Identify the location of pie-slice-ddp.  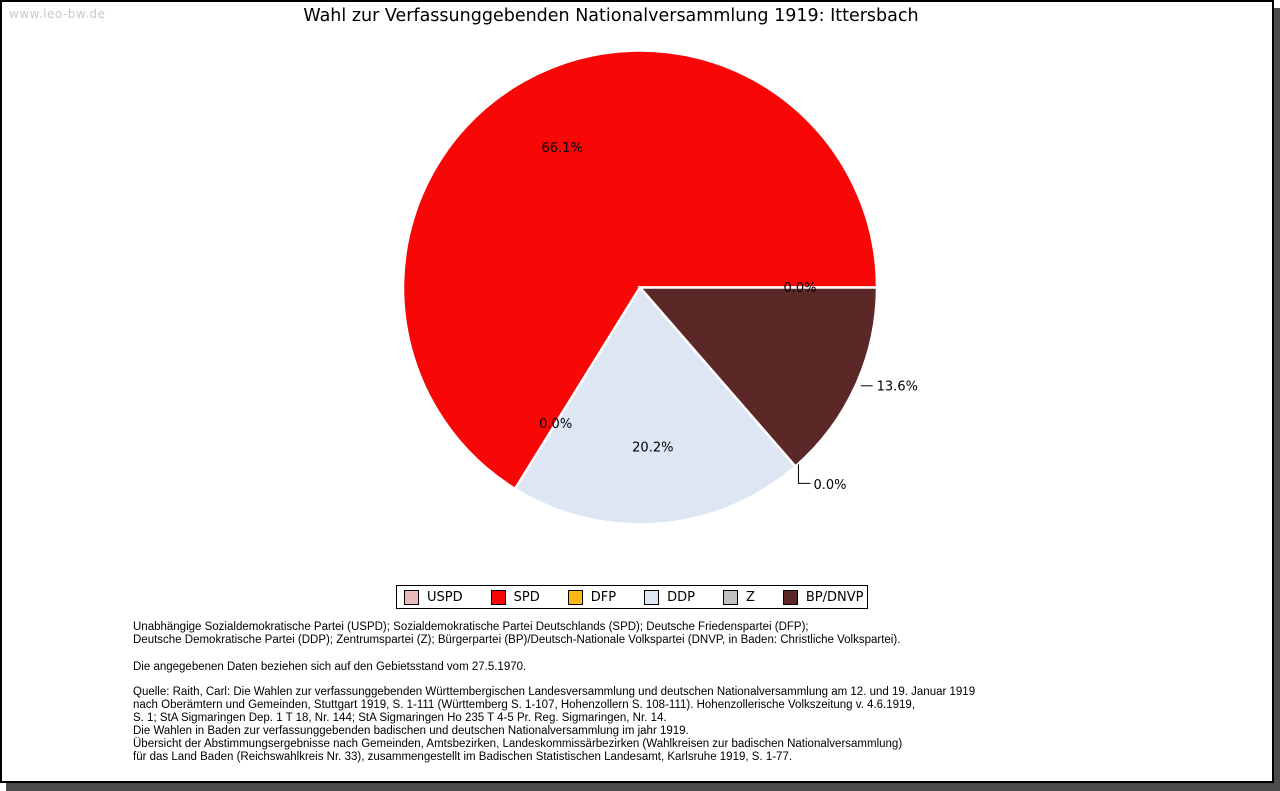
(655, 405).